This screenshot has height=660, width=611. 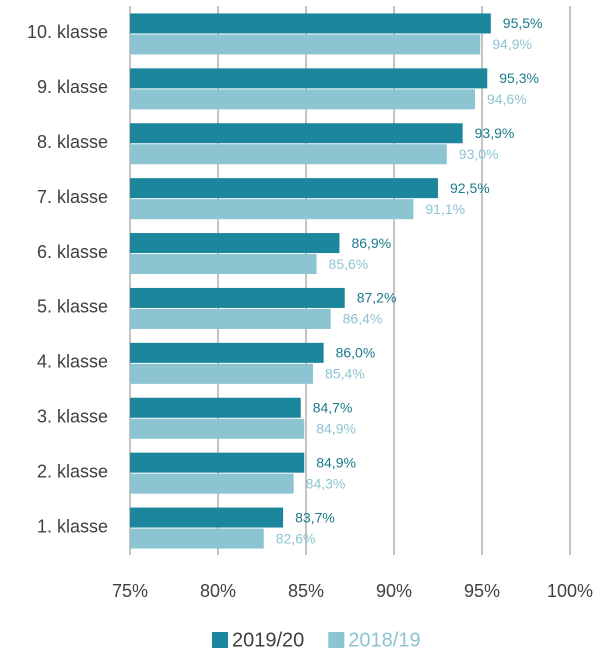 I want to click on x-tick-label: 100%, so click(x=570, y=591).